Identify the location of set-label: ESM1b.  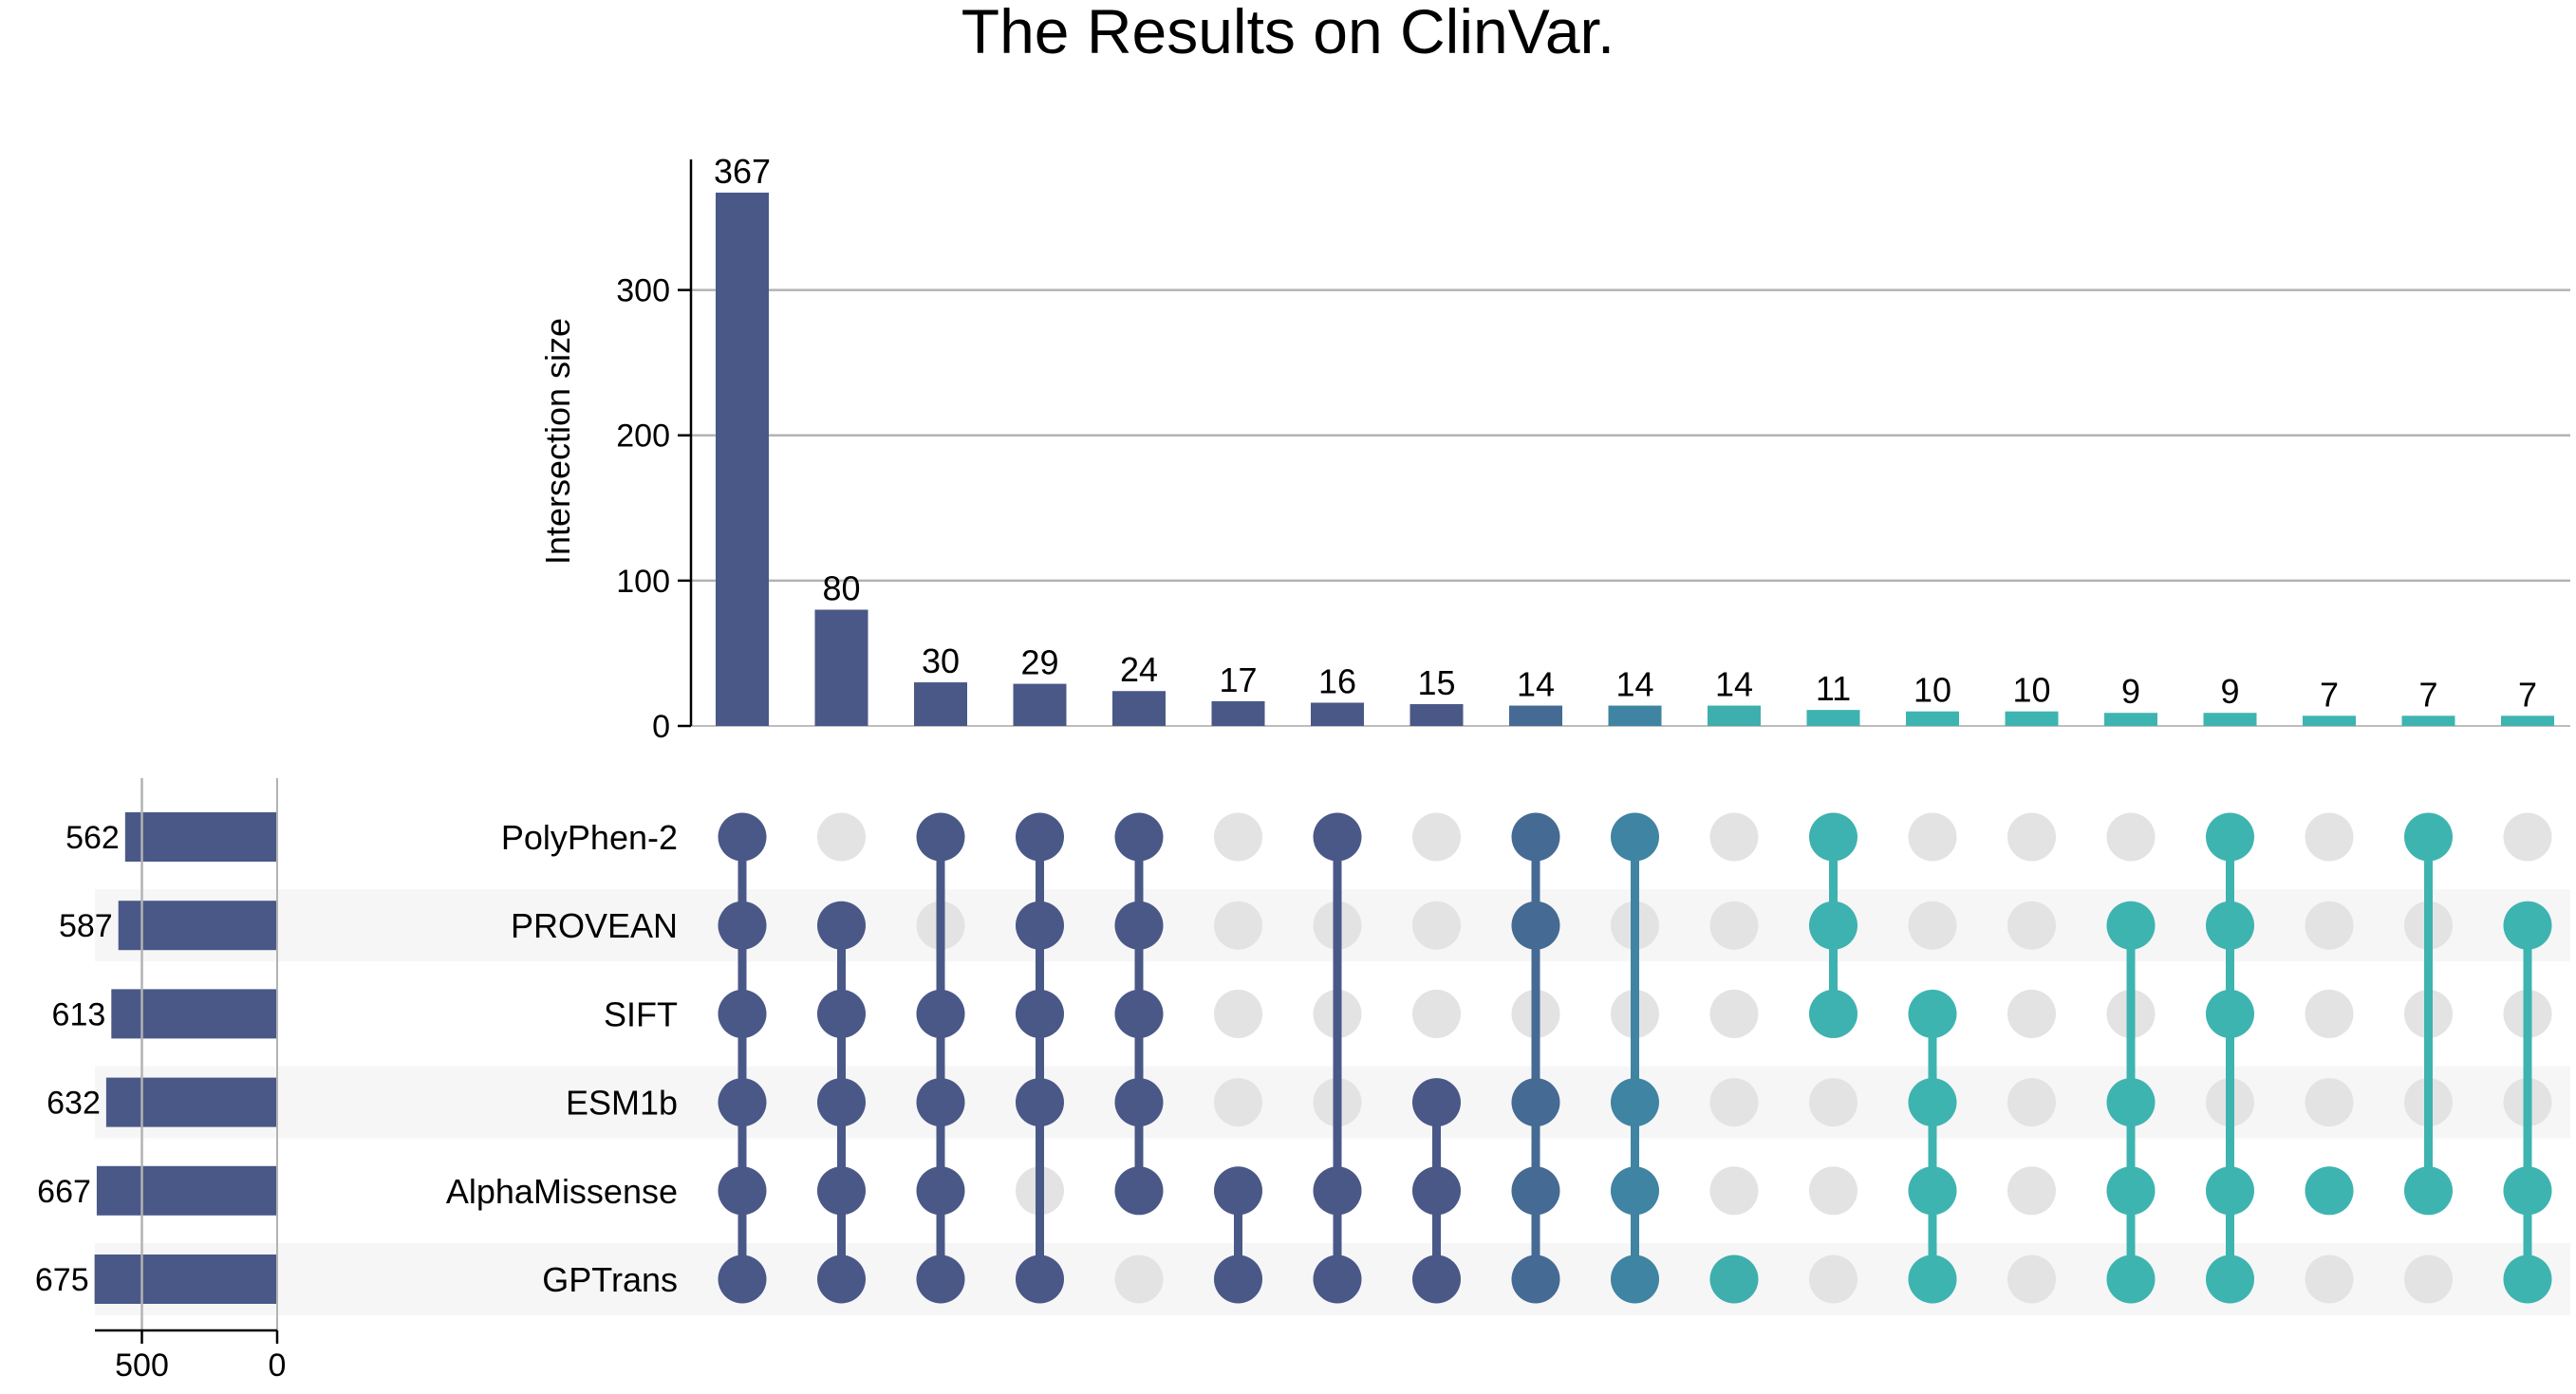
(622, 1103).